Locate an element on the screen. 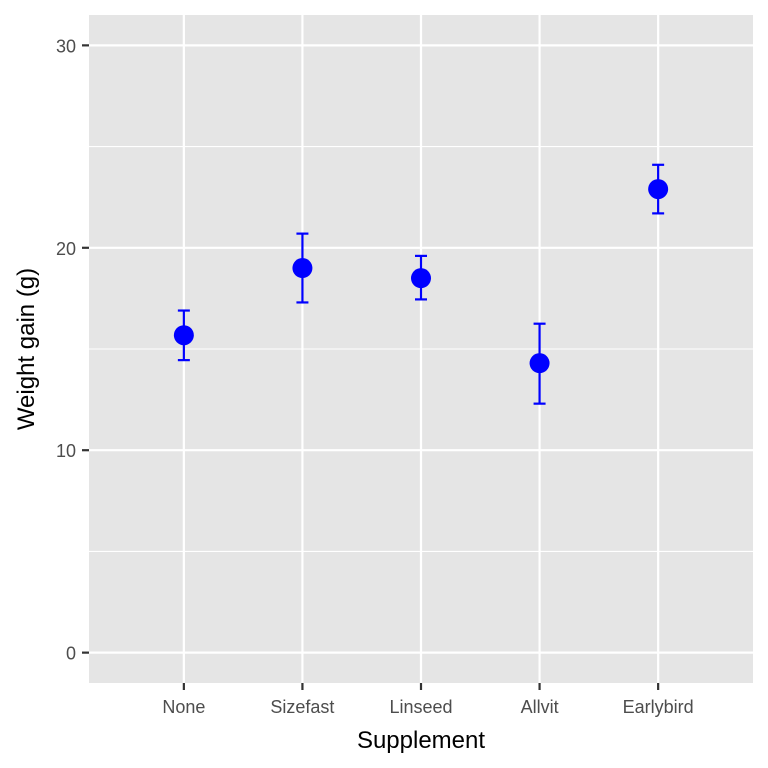 This screenshot has width=768, height=768. y-tick-label: 30 is located at coordinates (66, 46).